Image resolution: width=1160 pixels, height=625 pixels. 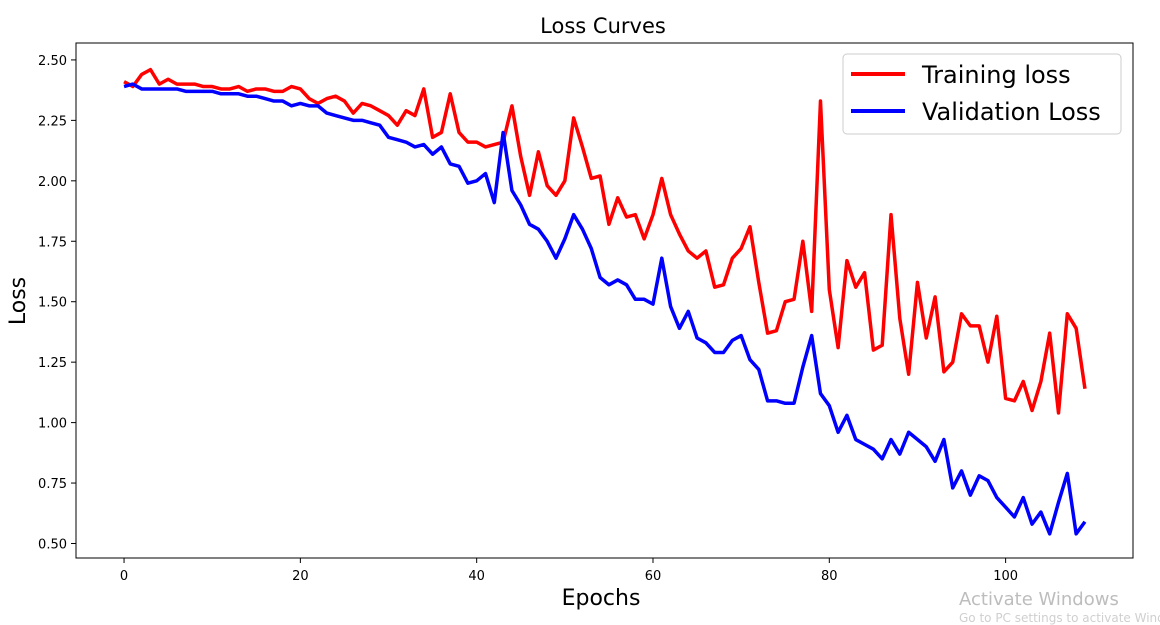 What do you see at coordinates (52, 544) in the screenshot?
I see `y-tick-label: 0.50` at bounding box center [52, 544].